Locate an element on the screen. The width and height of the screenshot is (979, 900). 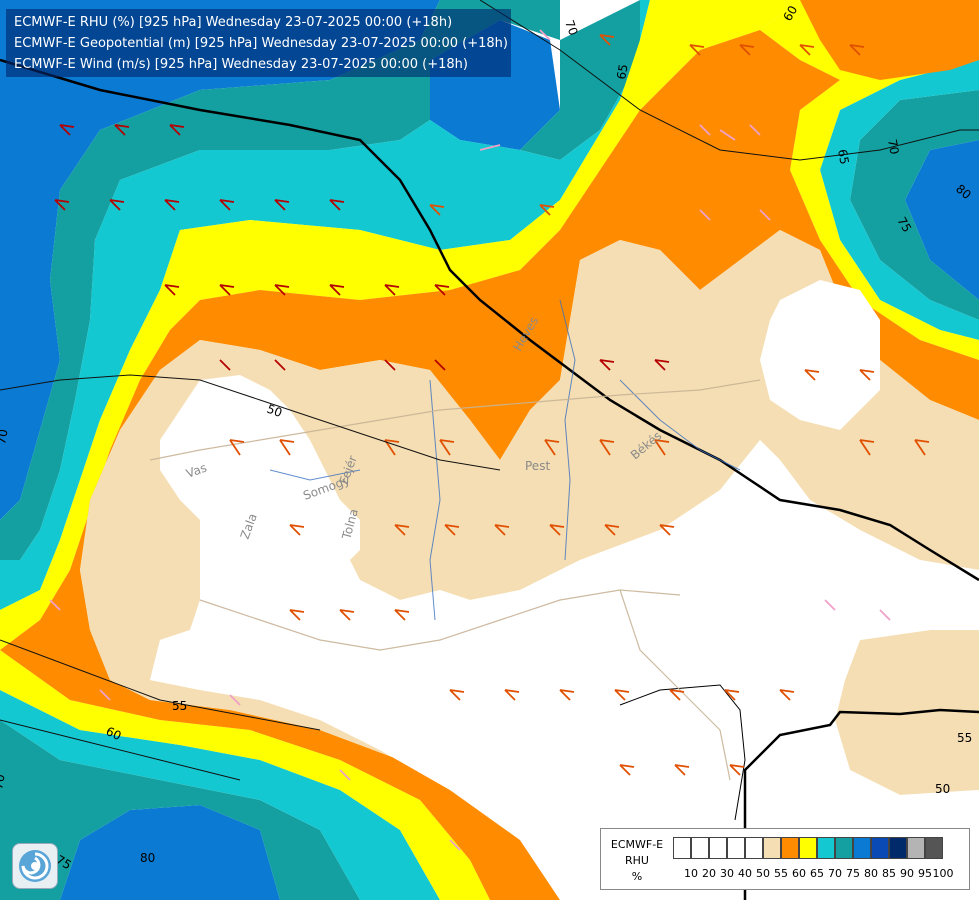
legend-title-model: ECMWF-E is located at coordinates (637, 844).